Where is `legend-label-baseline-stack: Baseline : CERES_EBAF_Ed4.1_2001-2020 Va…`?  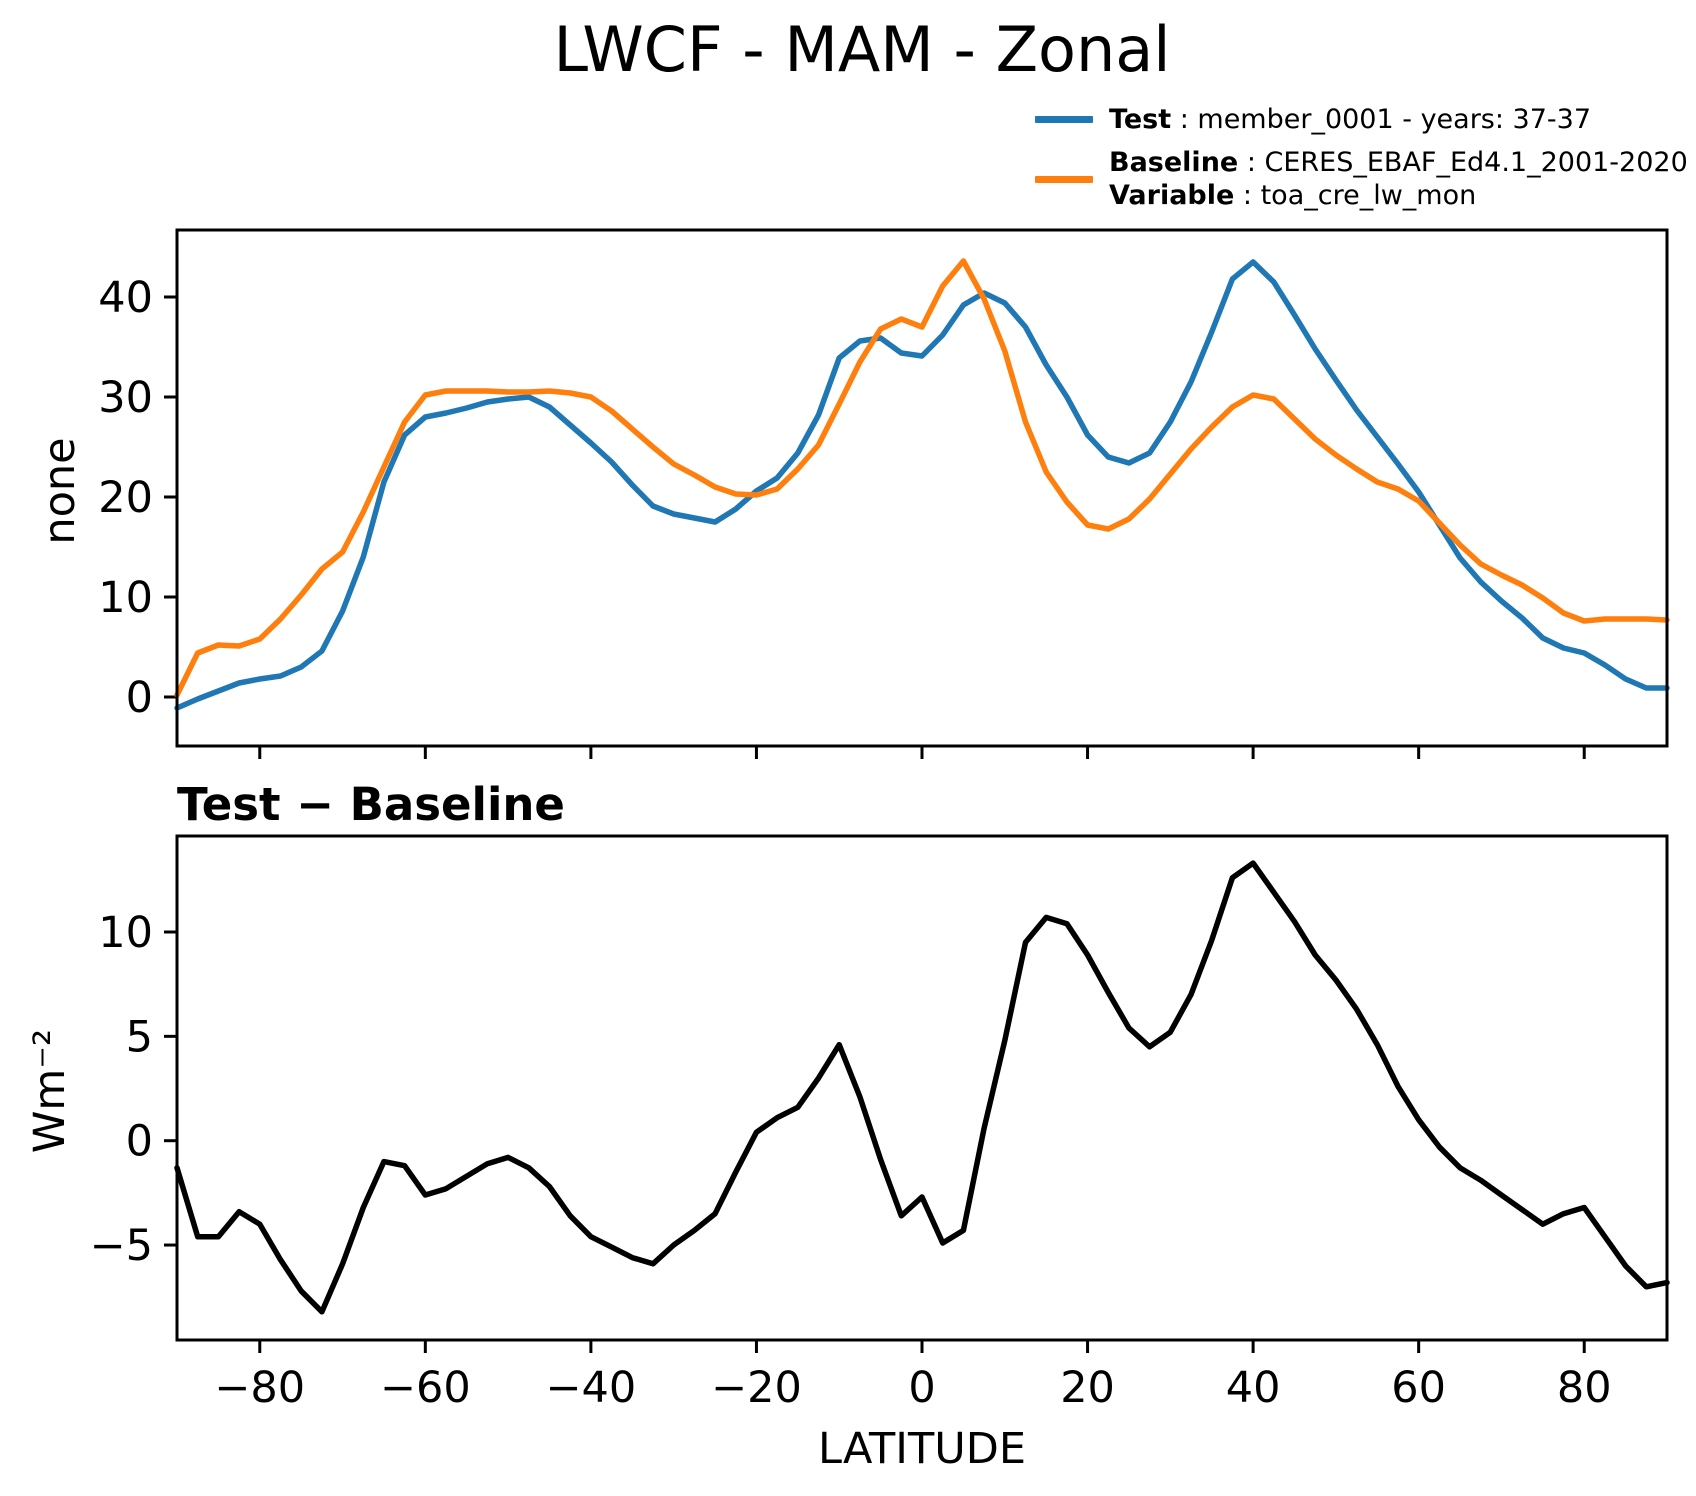
legend-label-baseline-stack: Baseline : CERES_EBAF_Ed4.1_2001-2020 Va… is located at coordinates (1398, 179).